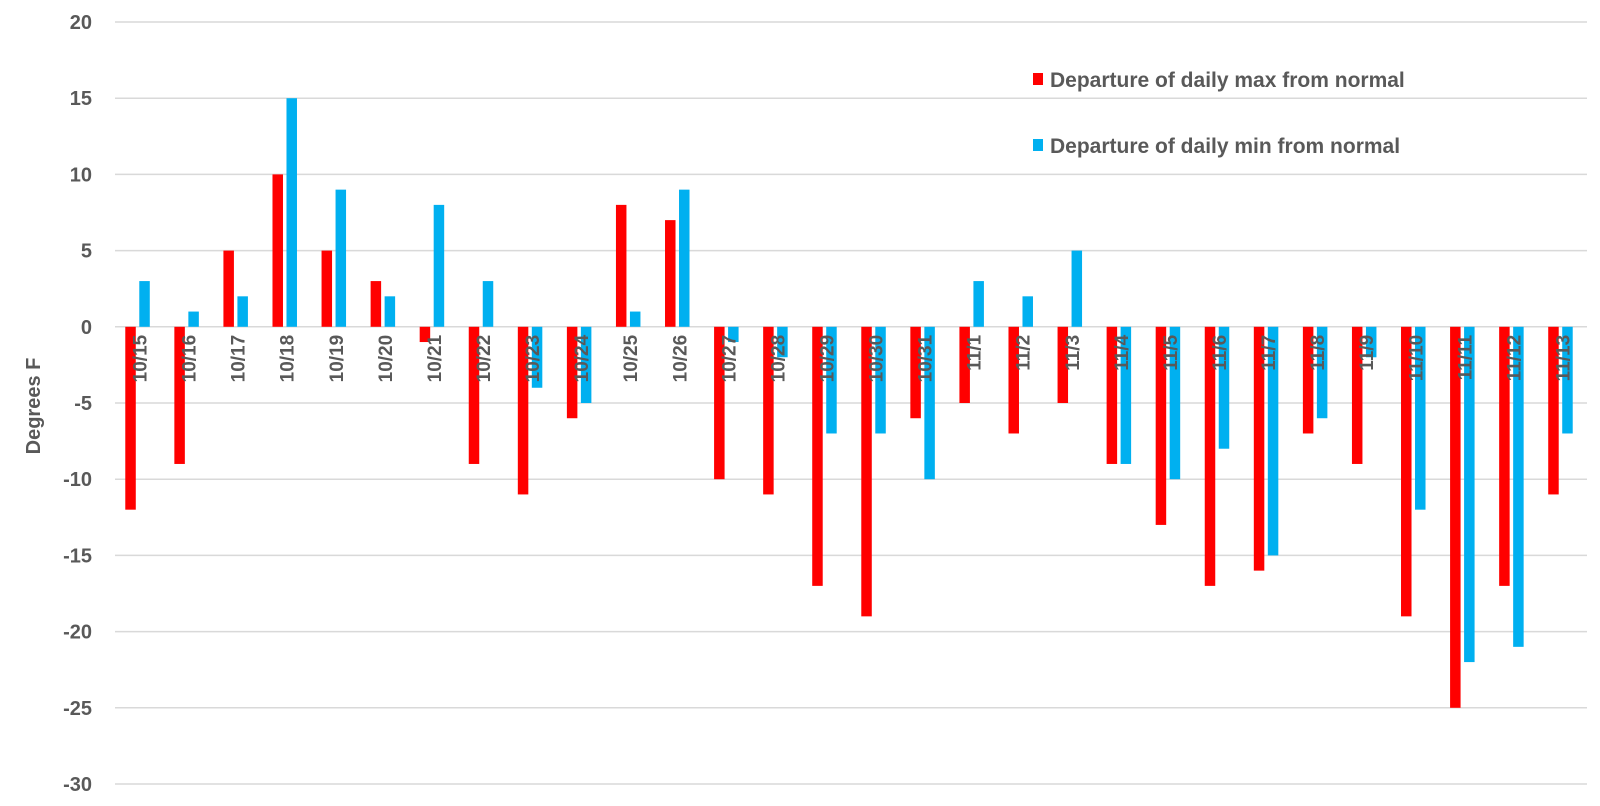 Image resolution: width=1600 pixels, height=806 pixels. Describe the element at coordinates (34, 406) in the screenshot. I see `y-axis-title: Degrees F` at that location.